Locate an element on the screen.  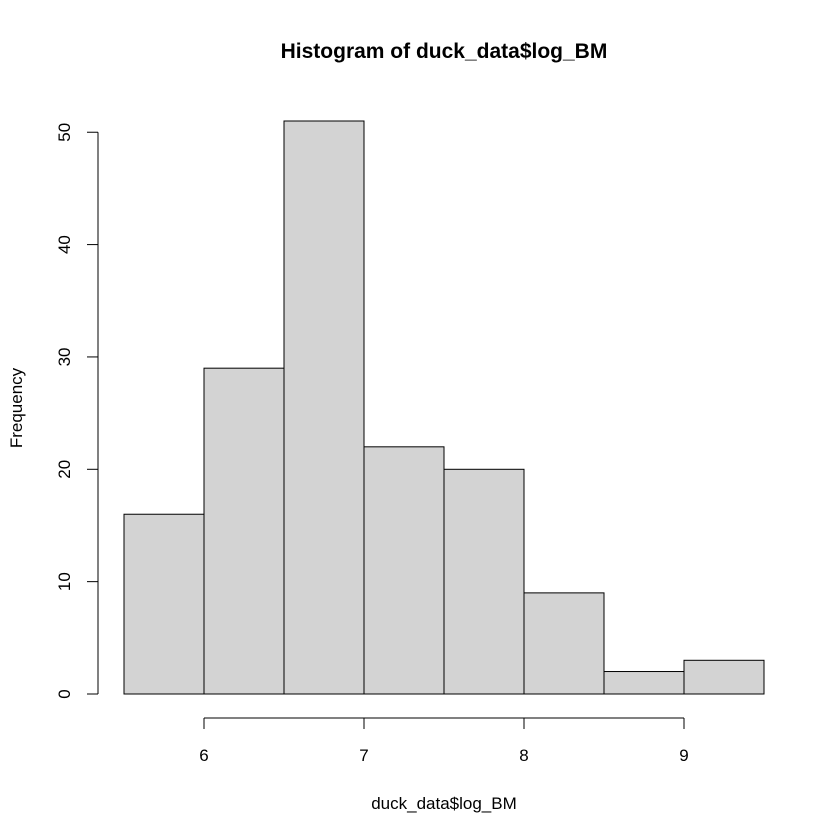
x-tick-label: 7 is located at coordinates (363, 755).